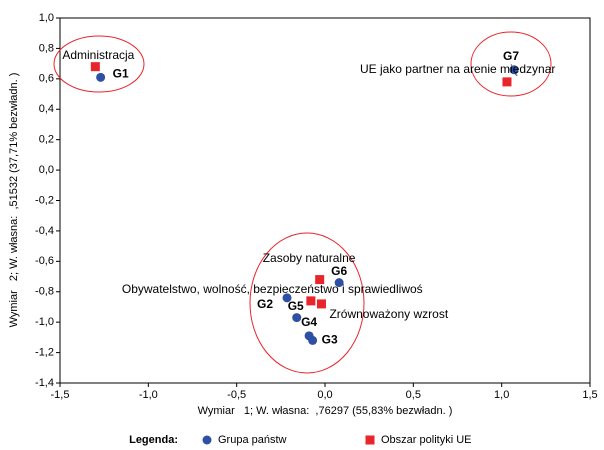 The width and height of the screenshot is (604, 450). What do you see at coordinates (309, 322) in the screenshot?
I see `point-label: G4` at bounding box center [309, 322].